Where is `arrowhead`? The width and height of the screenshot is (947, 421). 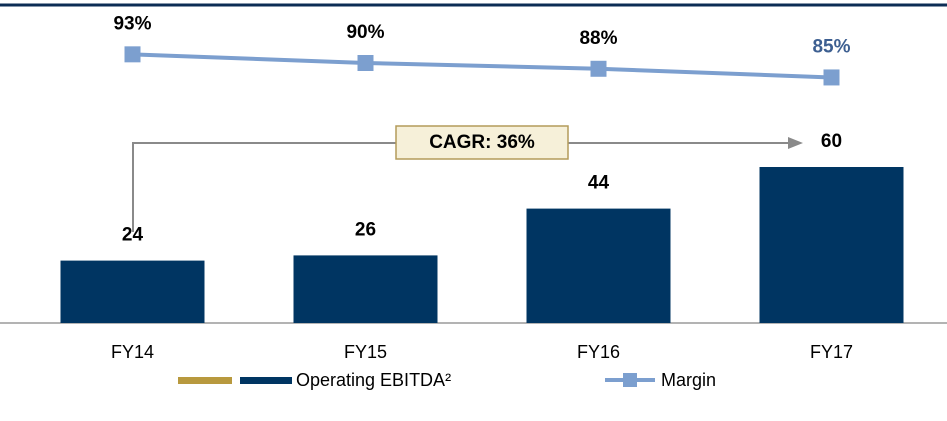 arrowhead is located at coordinates (795, 143).